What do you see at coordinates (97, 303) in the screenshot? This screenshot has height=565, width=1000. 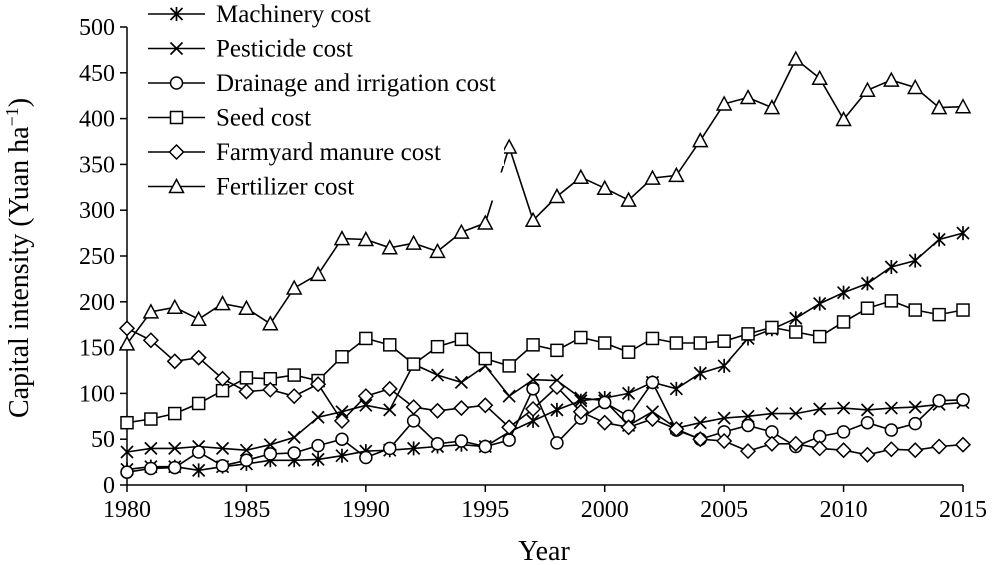 I see `y-tick-label: 200` at bounding box center [97, 303].